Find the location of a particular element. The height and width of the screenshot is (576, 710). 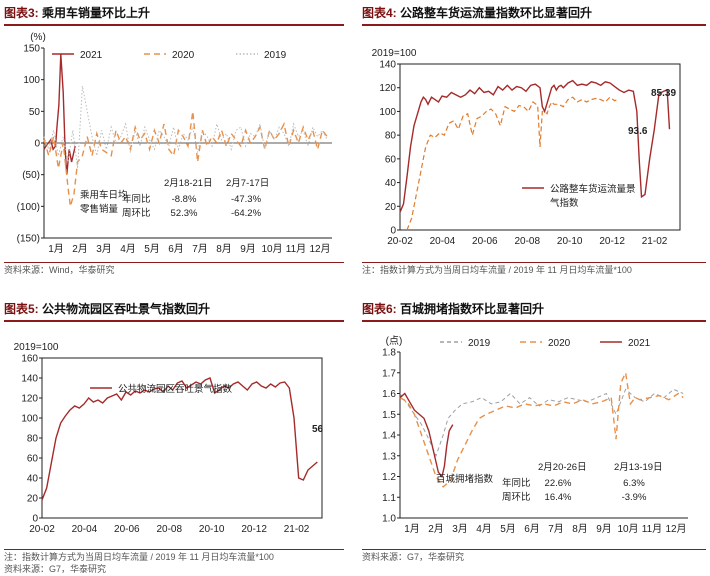

panel-title-text: 乘用车销量环比上升 is located at coordinates (96, 13).